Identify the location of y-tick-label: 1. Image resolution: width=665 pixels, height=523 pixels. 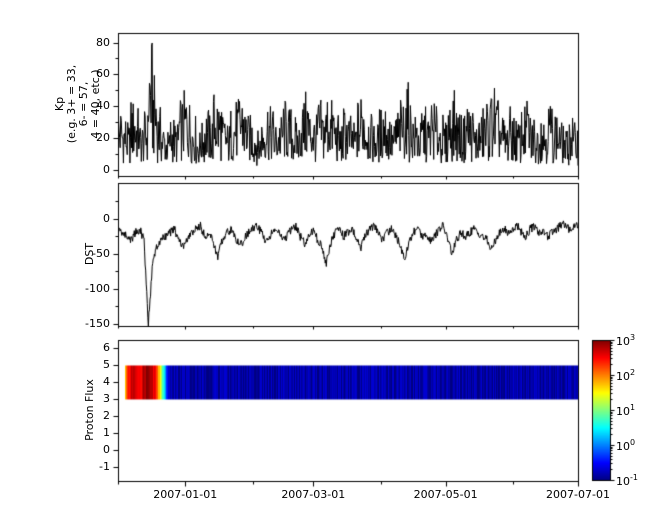
(106, 433).